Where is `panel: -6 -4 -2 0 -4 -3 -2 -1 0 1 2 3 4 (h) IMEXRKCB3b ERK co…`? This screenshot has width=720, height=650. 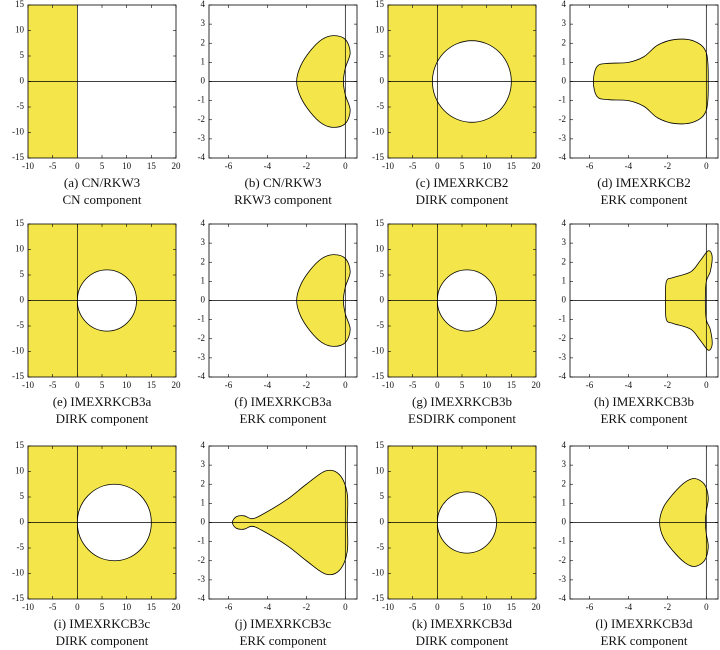 panel: -6 -4 -2 0 -4 -3 -2 -1 0 1 2 3 4 (h) IMEXRKCB3b ERK co… is located at coordinates (639, 322).